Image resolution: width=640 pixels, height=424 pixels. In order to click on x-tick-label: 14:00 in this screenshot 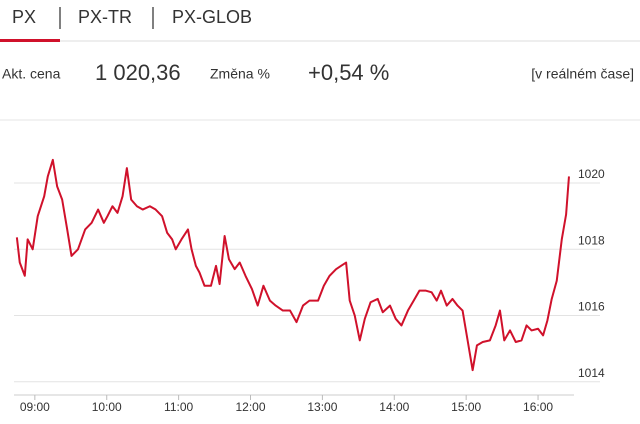, I will do `click(394, 407)`.